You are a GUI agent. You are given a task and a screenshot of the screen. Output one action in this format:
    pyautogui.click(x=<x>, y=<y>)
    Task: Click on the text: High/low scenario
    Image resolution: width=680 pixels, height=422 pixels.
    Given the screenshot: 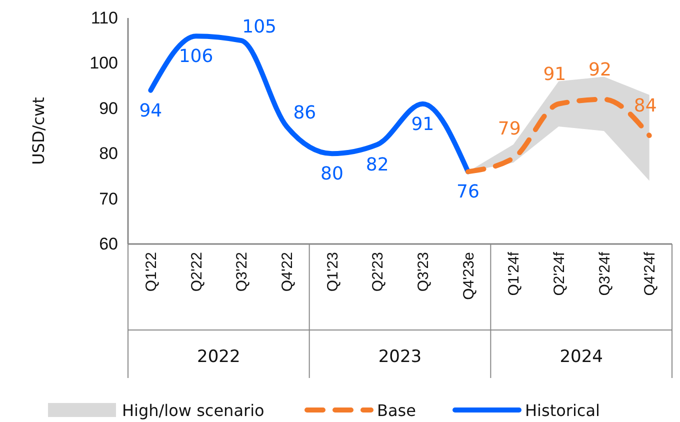 What is the action you would take?
    pyautogui.click(x=193, y=410)
    